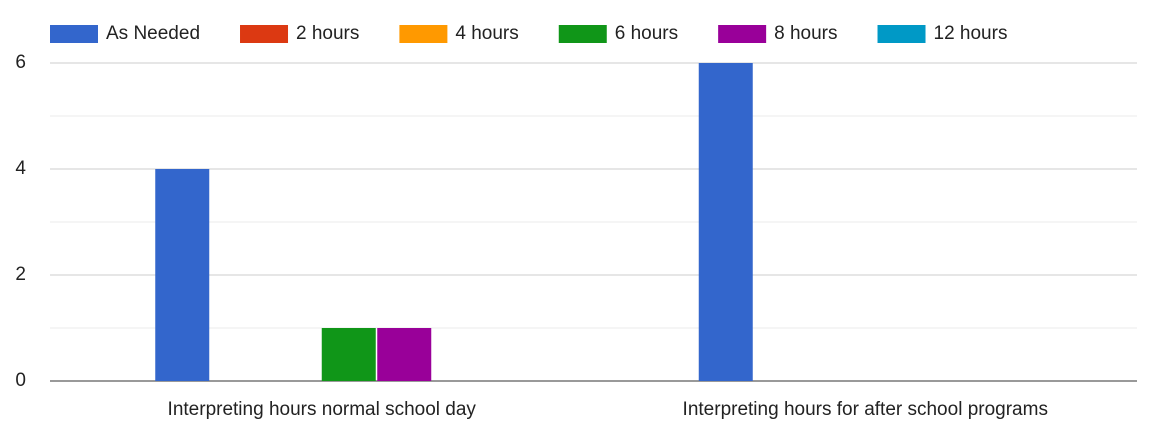  What do you see at coordinates (20, 380) in the screenshot?
I see `y-tick-label: 0` at bounding box center [20, 380].